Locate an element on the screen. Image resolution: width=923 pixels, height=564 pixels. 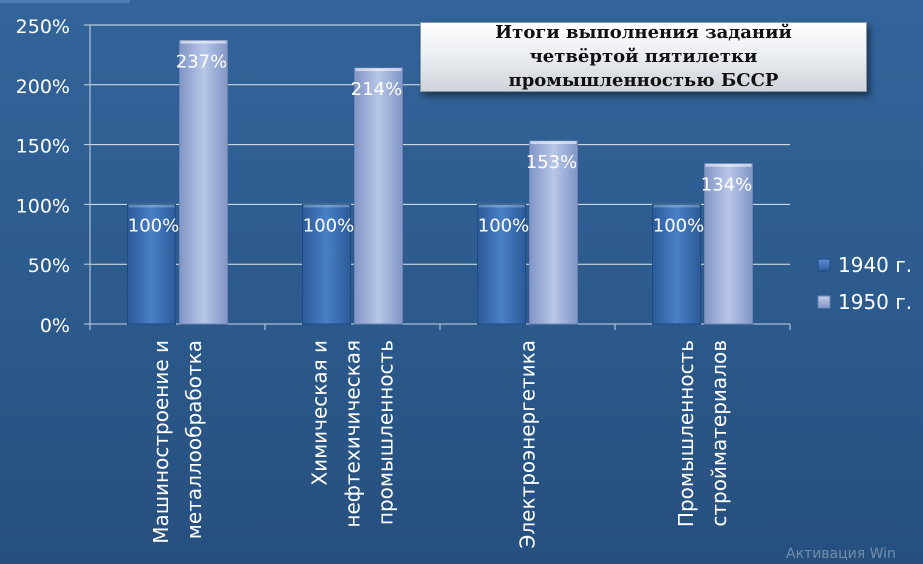
category-label-line: металлообработка is located at coordinates (194, 439).